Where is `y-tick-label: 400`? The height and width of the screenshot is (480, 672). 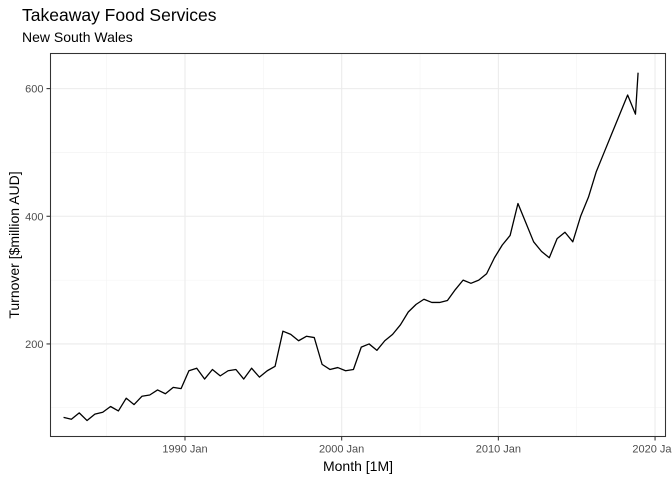 y-tick-label: 400 is located at coordinates (34, 217).